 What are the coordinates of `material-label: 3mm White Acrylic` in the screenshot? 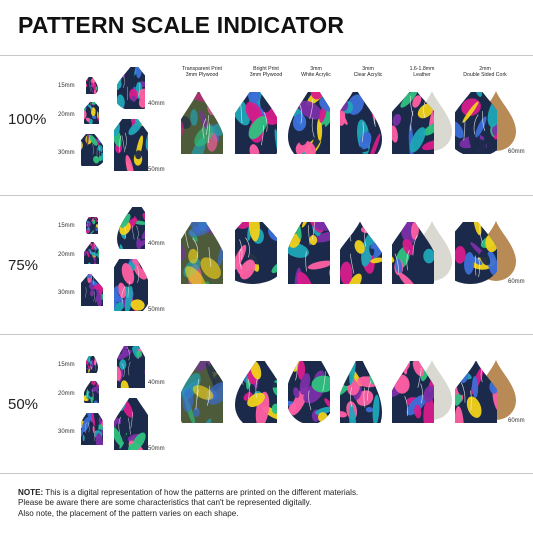 It's located at (316, 72).